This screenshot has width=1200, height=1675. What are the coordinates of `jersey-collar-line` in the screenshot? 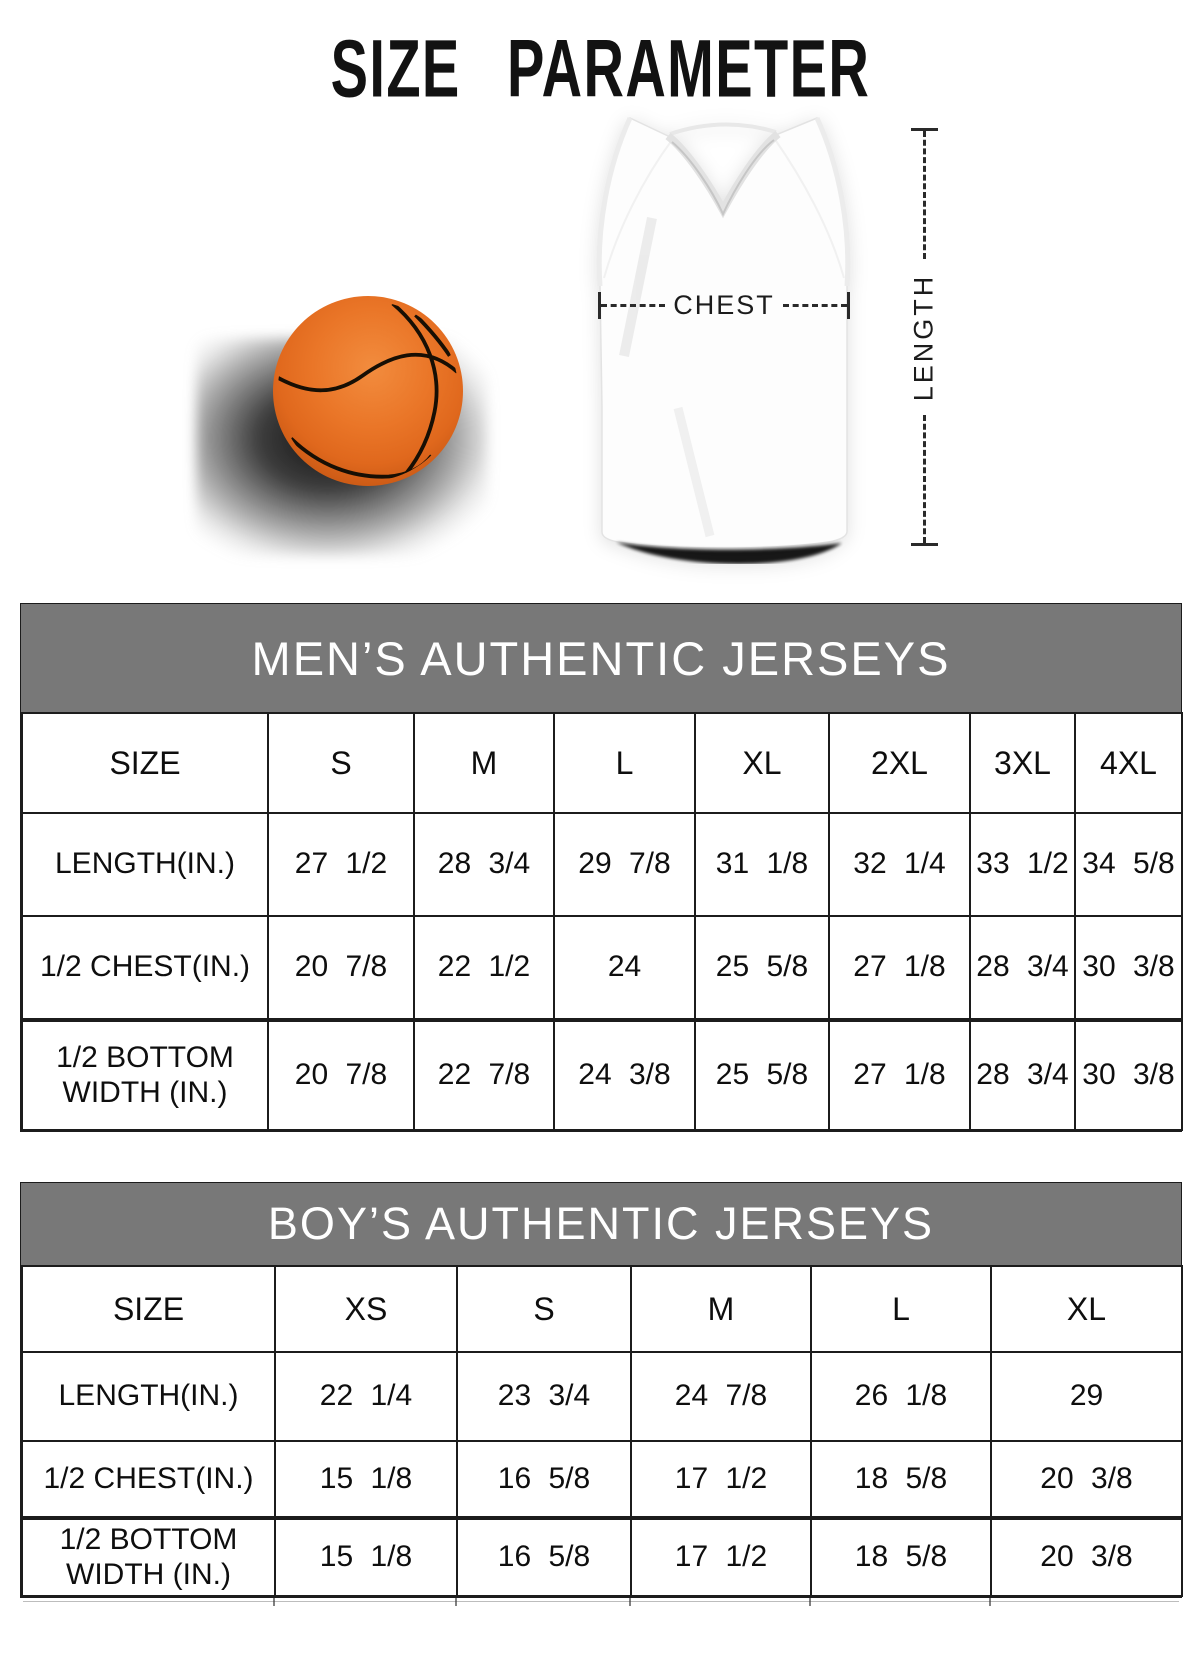 It's located at (723, 178).